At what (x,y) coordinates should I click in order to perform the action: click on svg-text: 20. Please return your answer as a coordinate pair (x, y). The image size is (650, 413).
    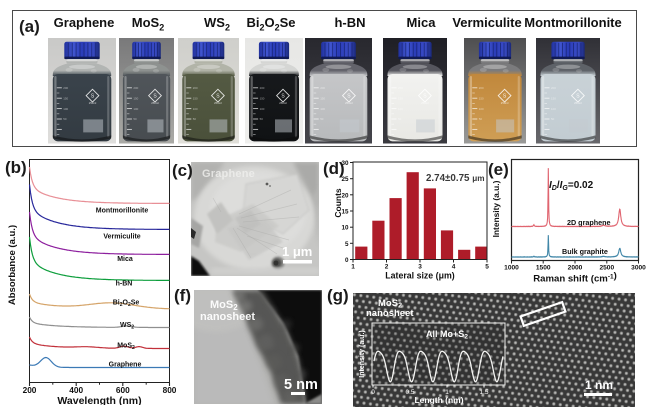
    Looking at the image, I should click on (345, 195).